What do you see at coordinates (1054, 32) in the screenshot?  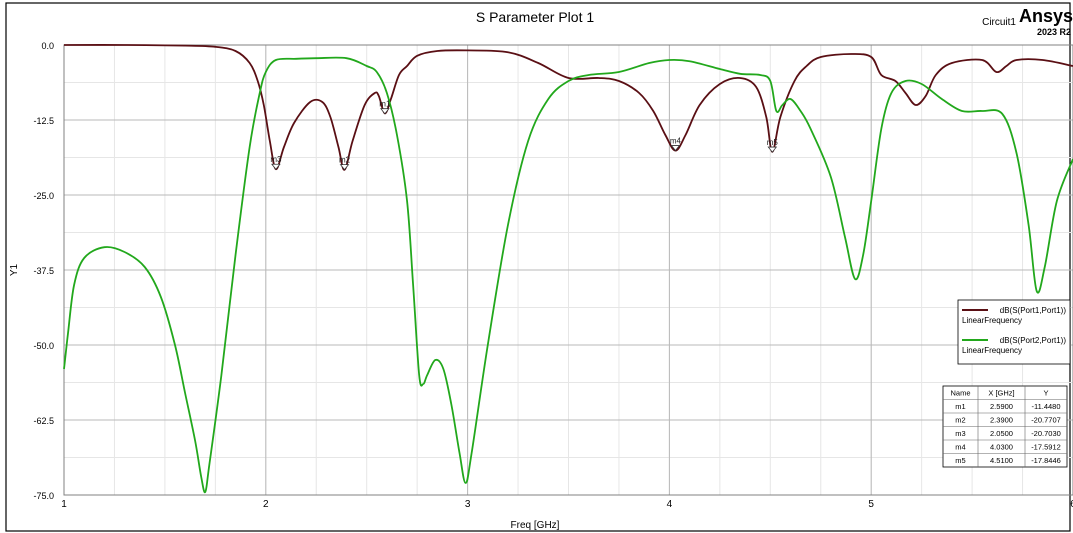 I see `brand-version: 2023 R2` at bounding box center [1054, 32].